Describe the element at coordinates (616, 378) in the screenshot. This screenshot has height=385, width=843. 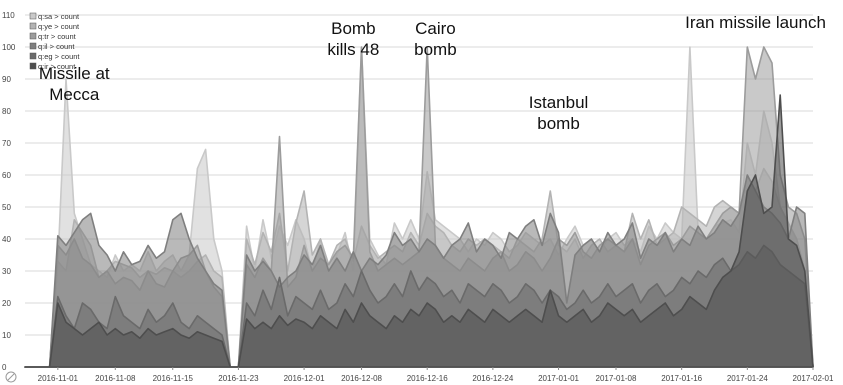
I see `x-tick-label: 2017-01-08` at that location.